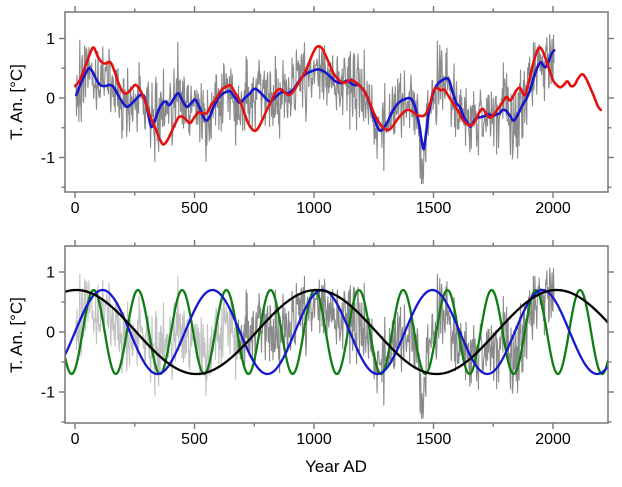  What do you see at coordinates (16, 335) in the screenshot?
I see `bottom-y-axis-title: T. An. [°C]` at bounding box center [16, 335].